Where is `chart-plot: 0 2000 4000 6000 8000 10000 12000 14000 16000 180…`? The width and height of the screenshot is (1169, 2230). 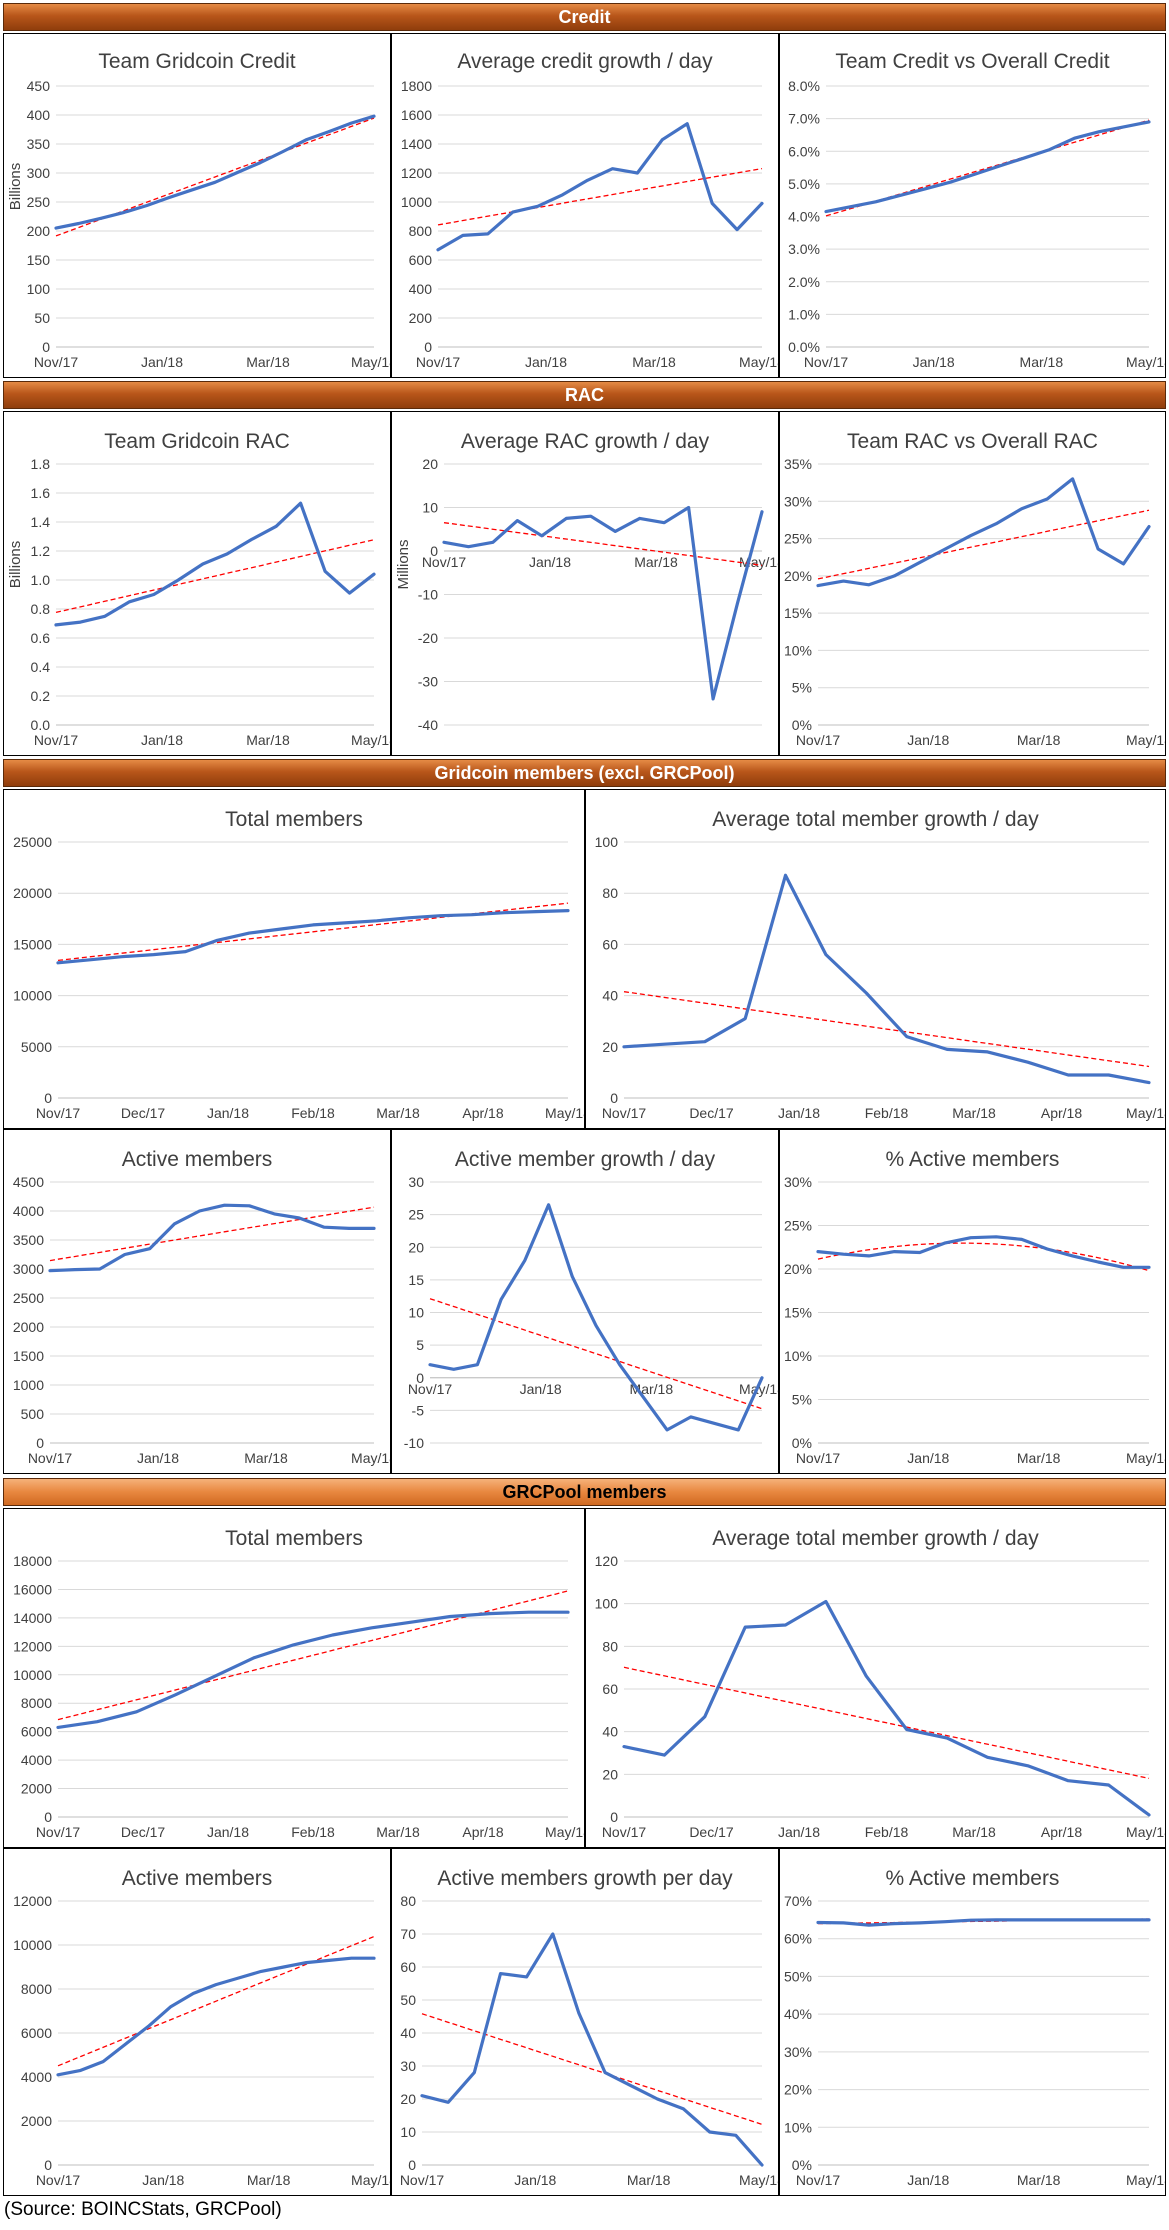 chart-plot: 0 2000 4000 6000 8000 10000 12000 14000 16000 180… is located at coordinates (298, 1696).